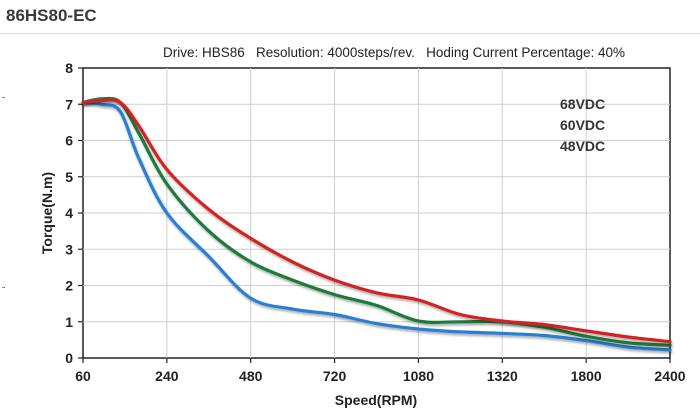  I want to click on x-axis-ticks: 60 240 480 720 1080 1320 1800 2400, so click(380, 371).